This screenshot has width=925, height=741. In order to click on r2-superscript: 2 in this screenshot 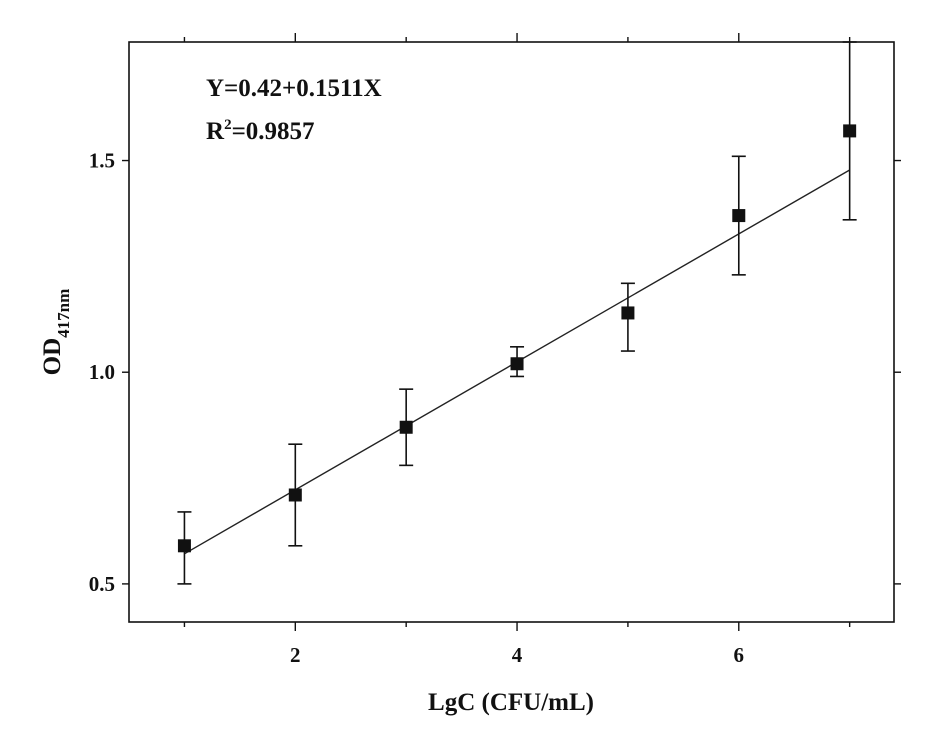, I will do `click(228, 125)`.